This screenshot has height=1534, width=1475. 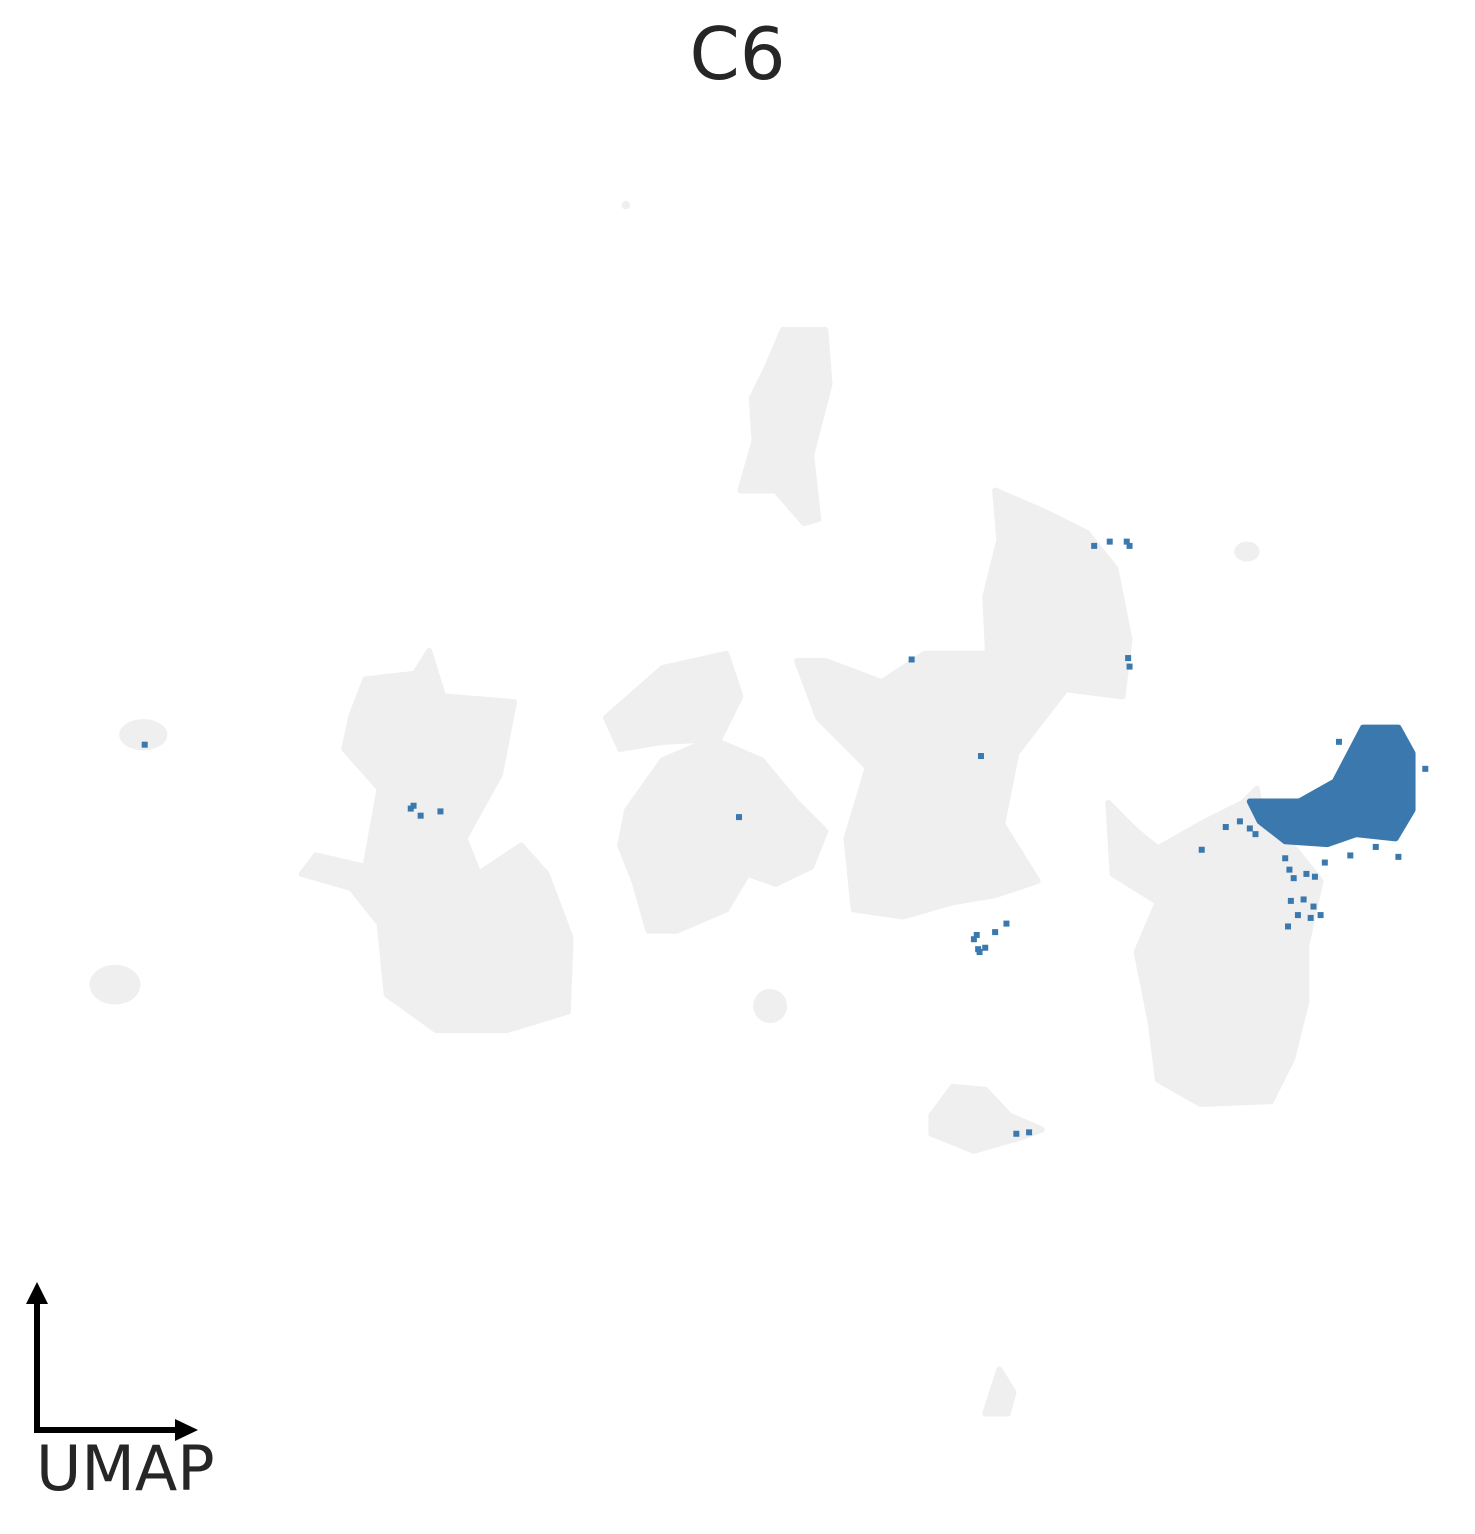 I want to click on cluster-far-left-dot, so click(x=143, y=735).